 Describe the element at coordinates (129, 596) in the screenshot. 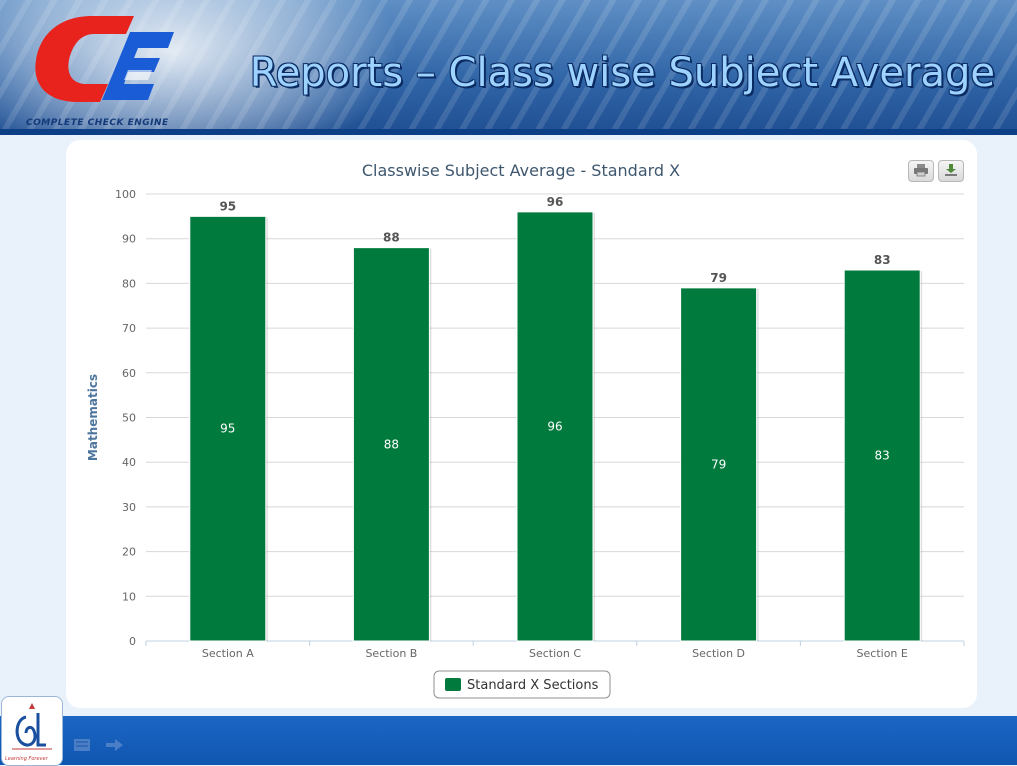

I see `y-tick-label: 10` at that location.